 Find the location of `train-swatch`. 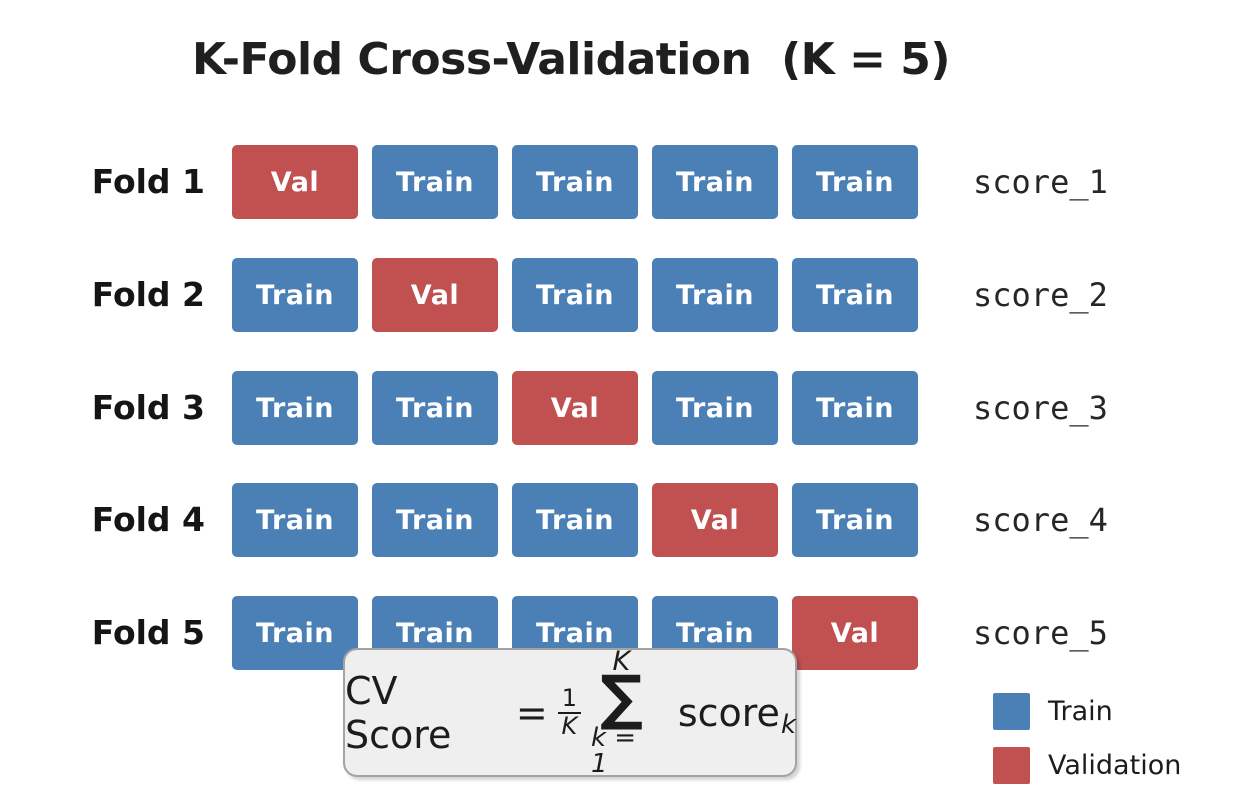

train-swatch is located at coordinates (1011, 711).